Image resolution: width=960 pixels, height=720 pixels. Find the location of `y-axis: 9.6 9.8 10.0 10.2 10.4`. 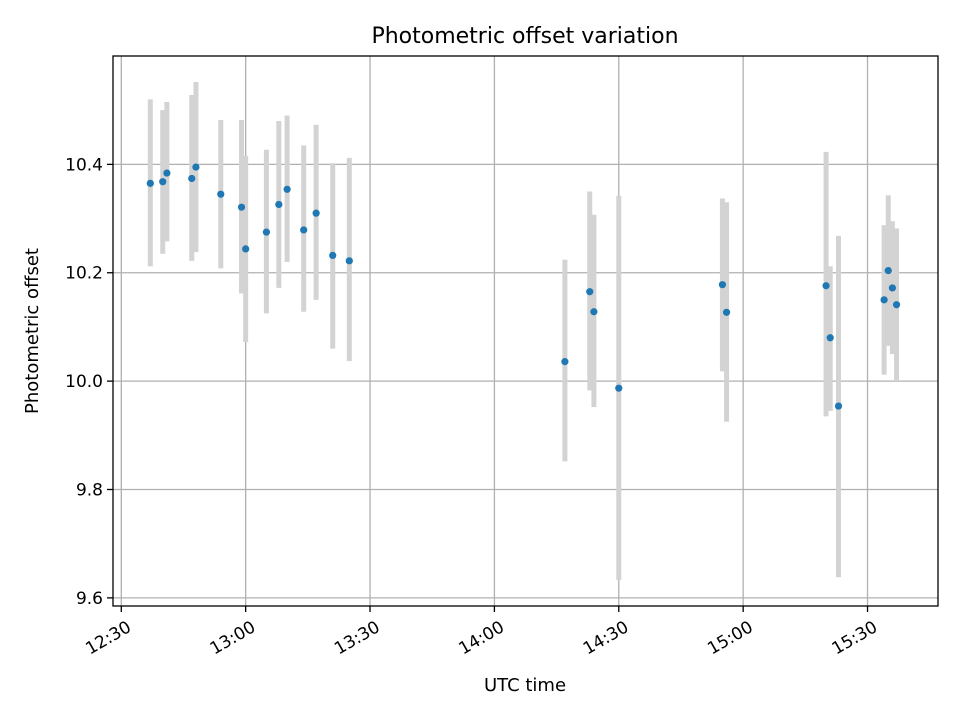

y-axis: 9.6 9.8 10.0 10.2 10.4 is located at coordinates (89, 382).